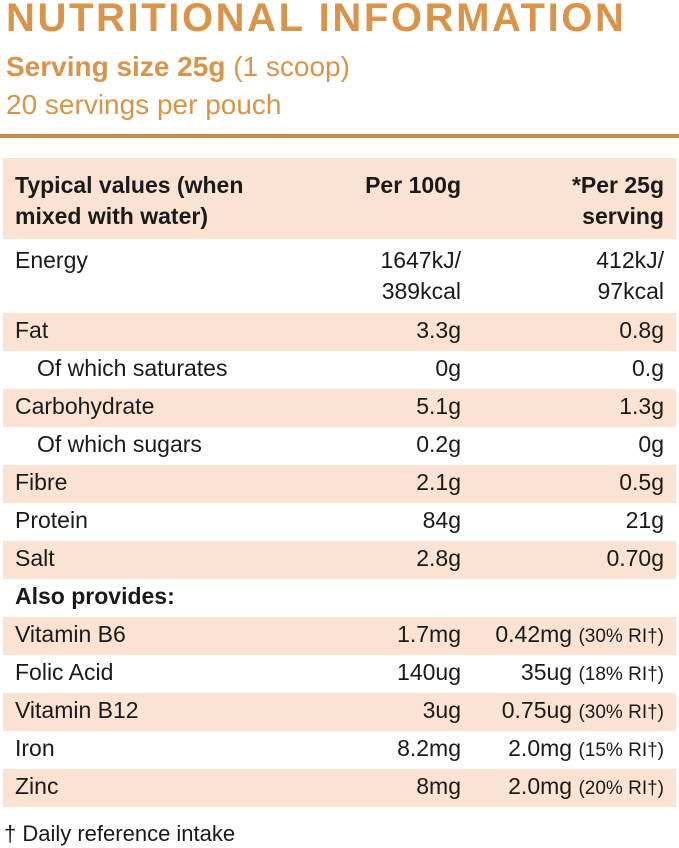 The width and height of the screenshot is (679, 848). What do you see at coordinates (144, 104) in the screenshot?
I see `servings-per-pouch: 20 servings per pouch` at bounding box center [144, 104].